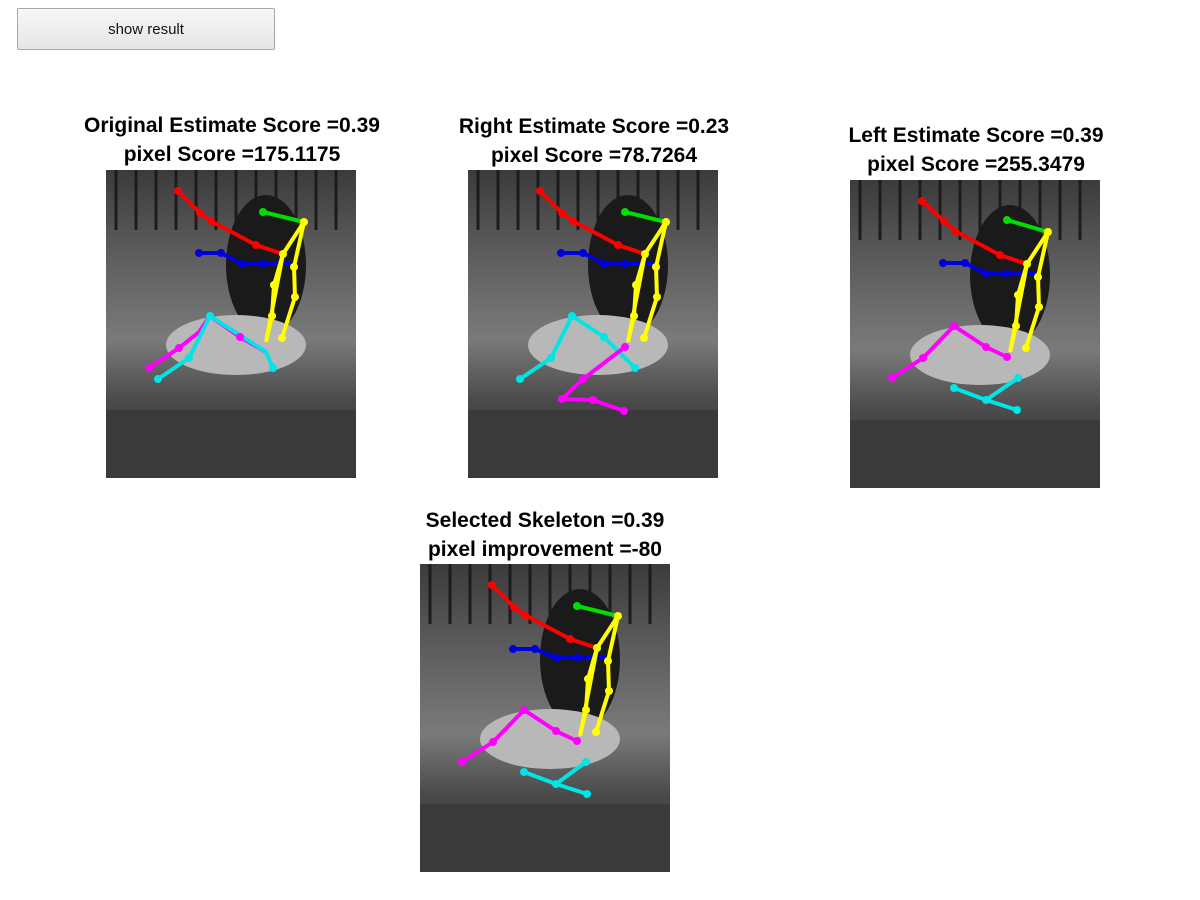  I want to click on right-estimate-image, so click(593, 324).